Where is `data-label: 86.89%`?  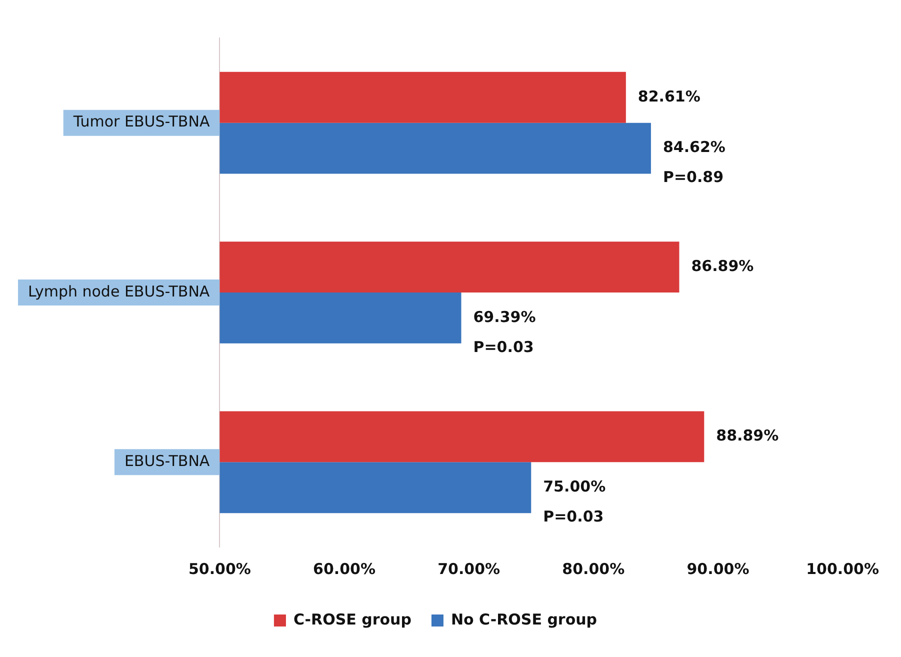
data-label: 86.89% is located at coordinates (722, 265).